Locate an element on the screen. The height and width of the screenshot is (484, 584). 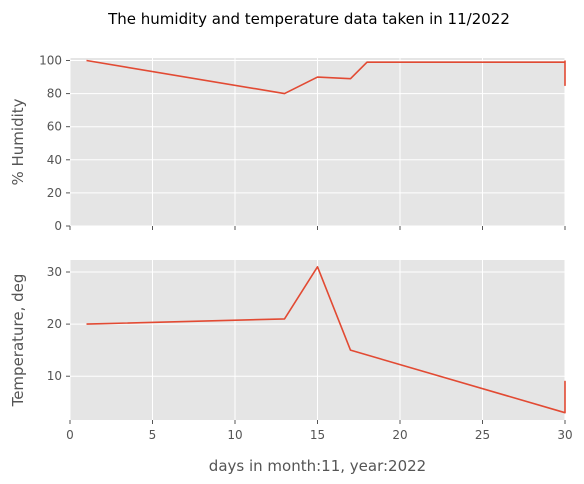
temperature-x-tick-label: 25 is located at coordinates (482, 435).